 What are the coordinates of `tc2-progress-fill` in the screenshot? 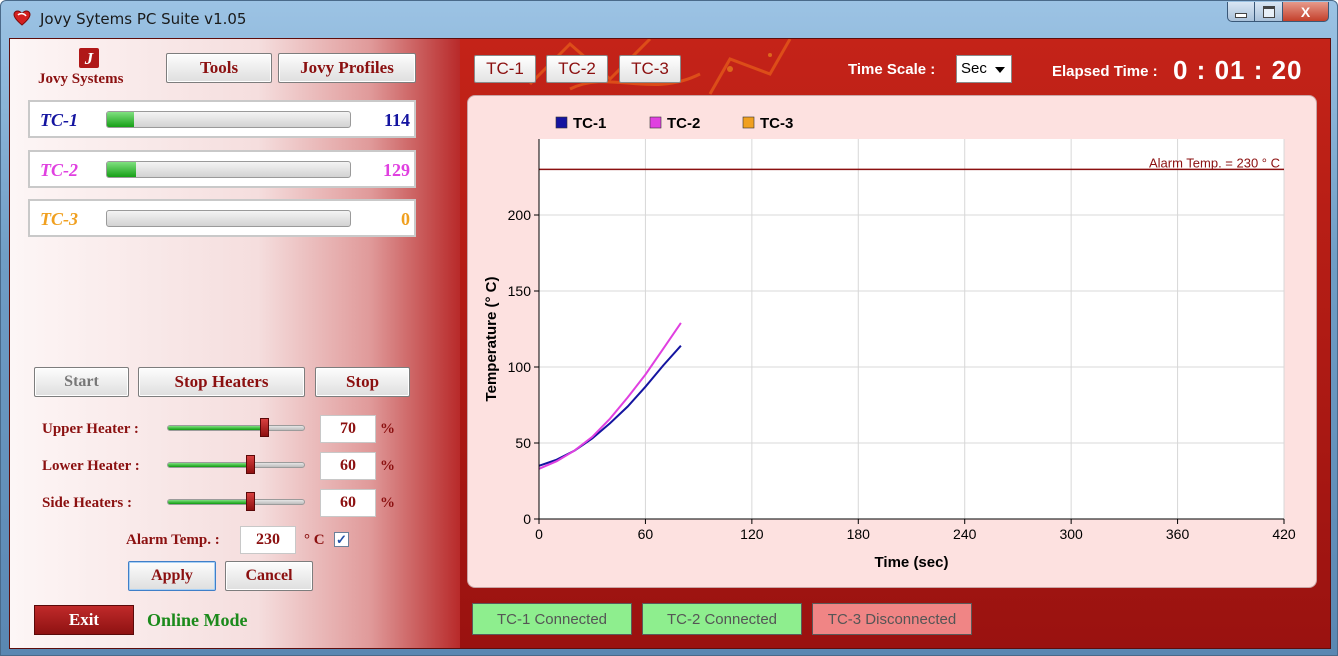 It's located at (122, 169).